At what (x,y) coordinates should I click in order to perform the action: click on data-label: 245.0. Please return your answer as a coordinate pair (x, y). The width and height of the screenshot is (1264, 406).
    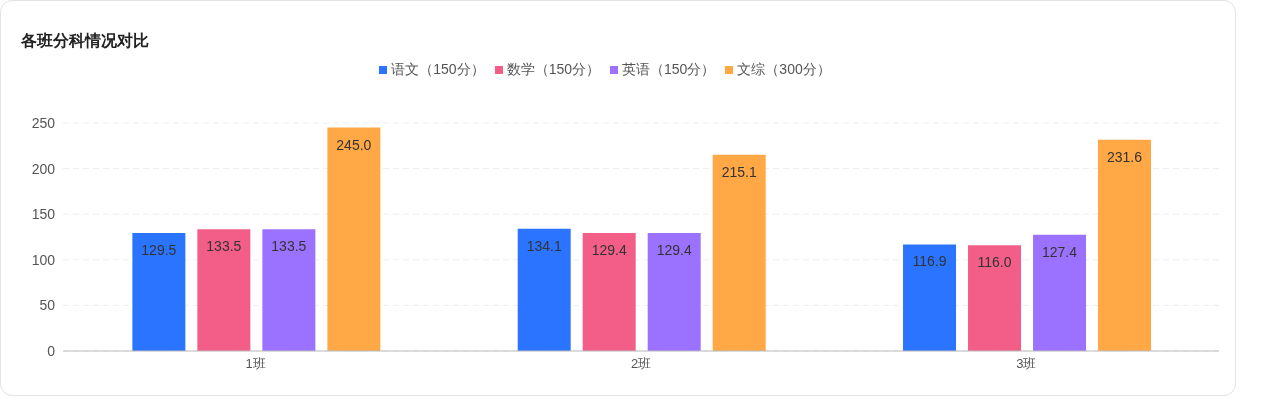
    Looking at the image, I should click on (354, 144).